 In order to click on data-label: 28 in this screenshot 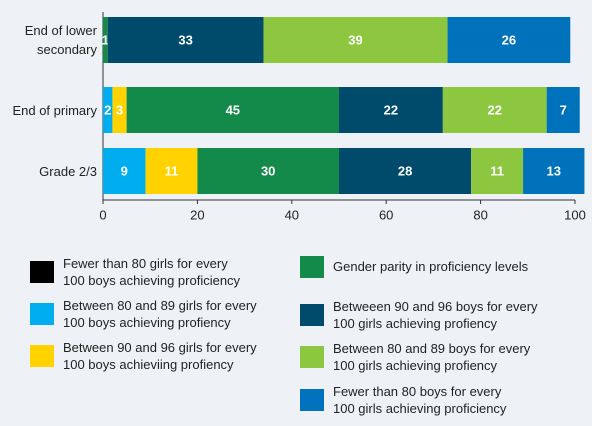, I will do `click(405, 170)`.